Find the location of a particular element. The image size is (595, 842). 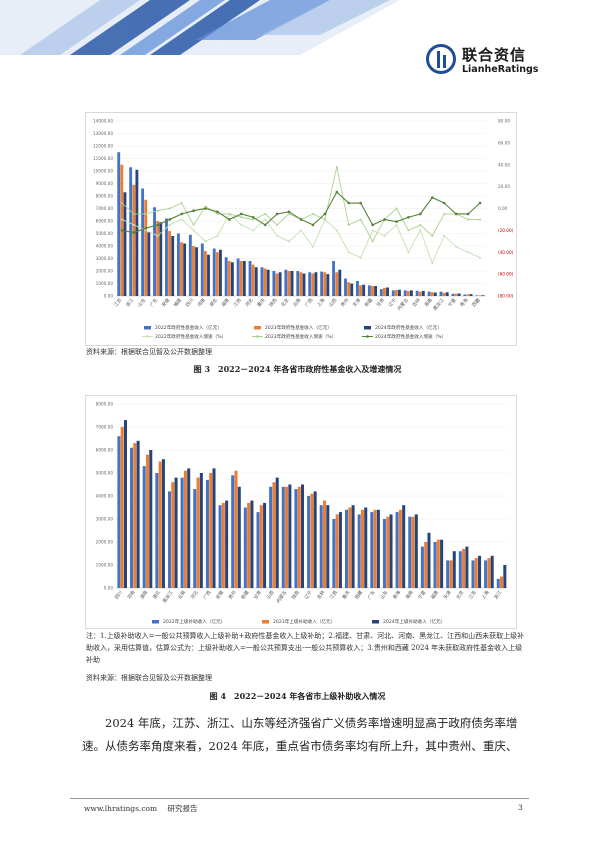

legend-label: 2023年上级补助收入（亿元） is located at coordinates (304, 621).